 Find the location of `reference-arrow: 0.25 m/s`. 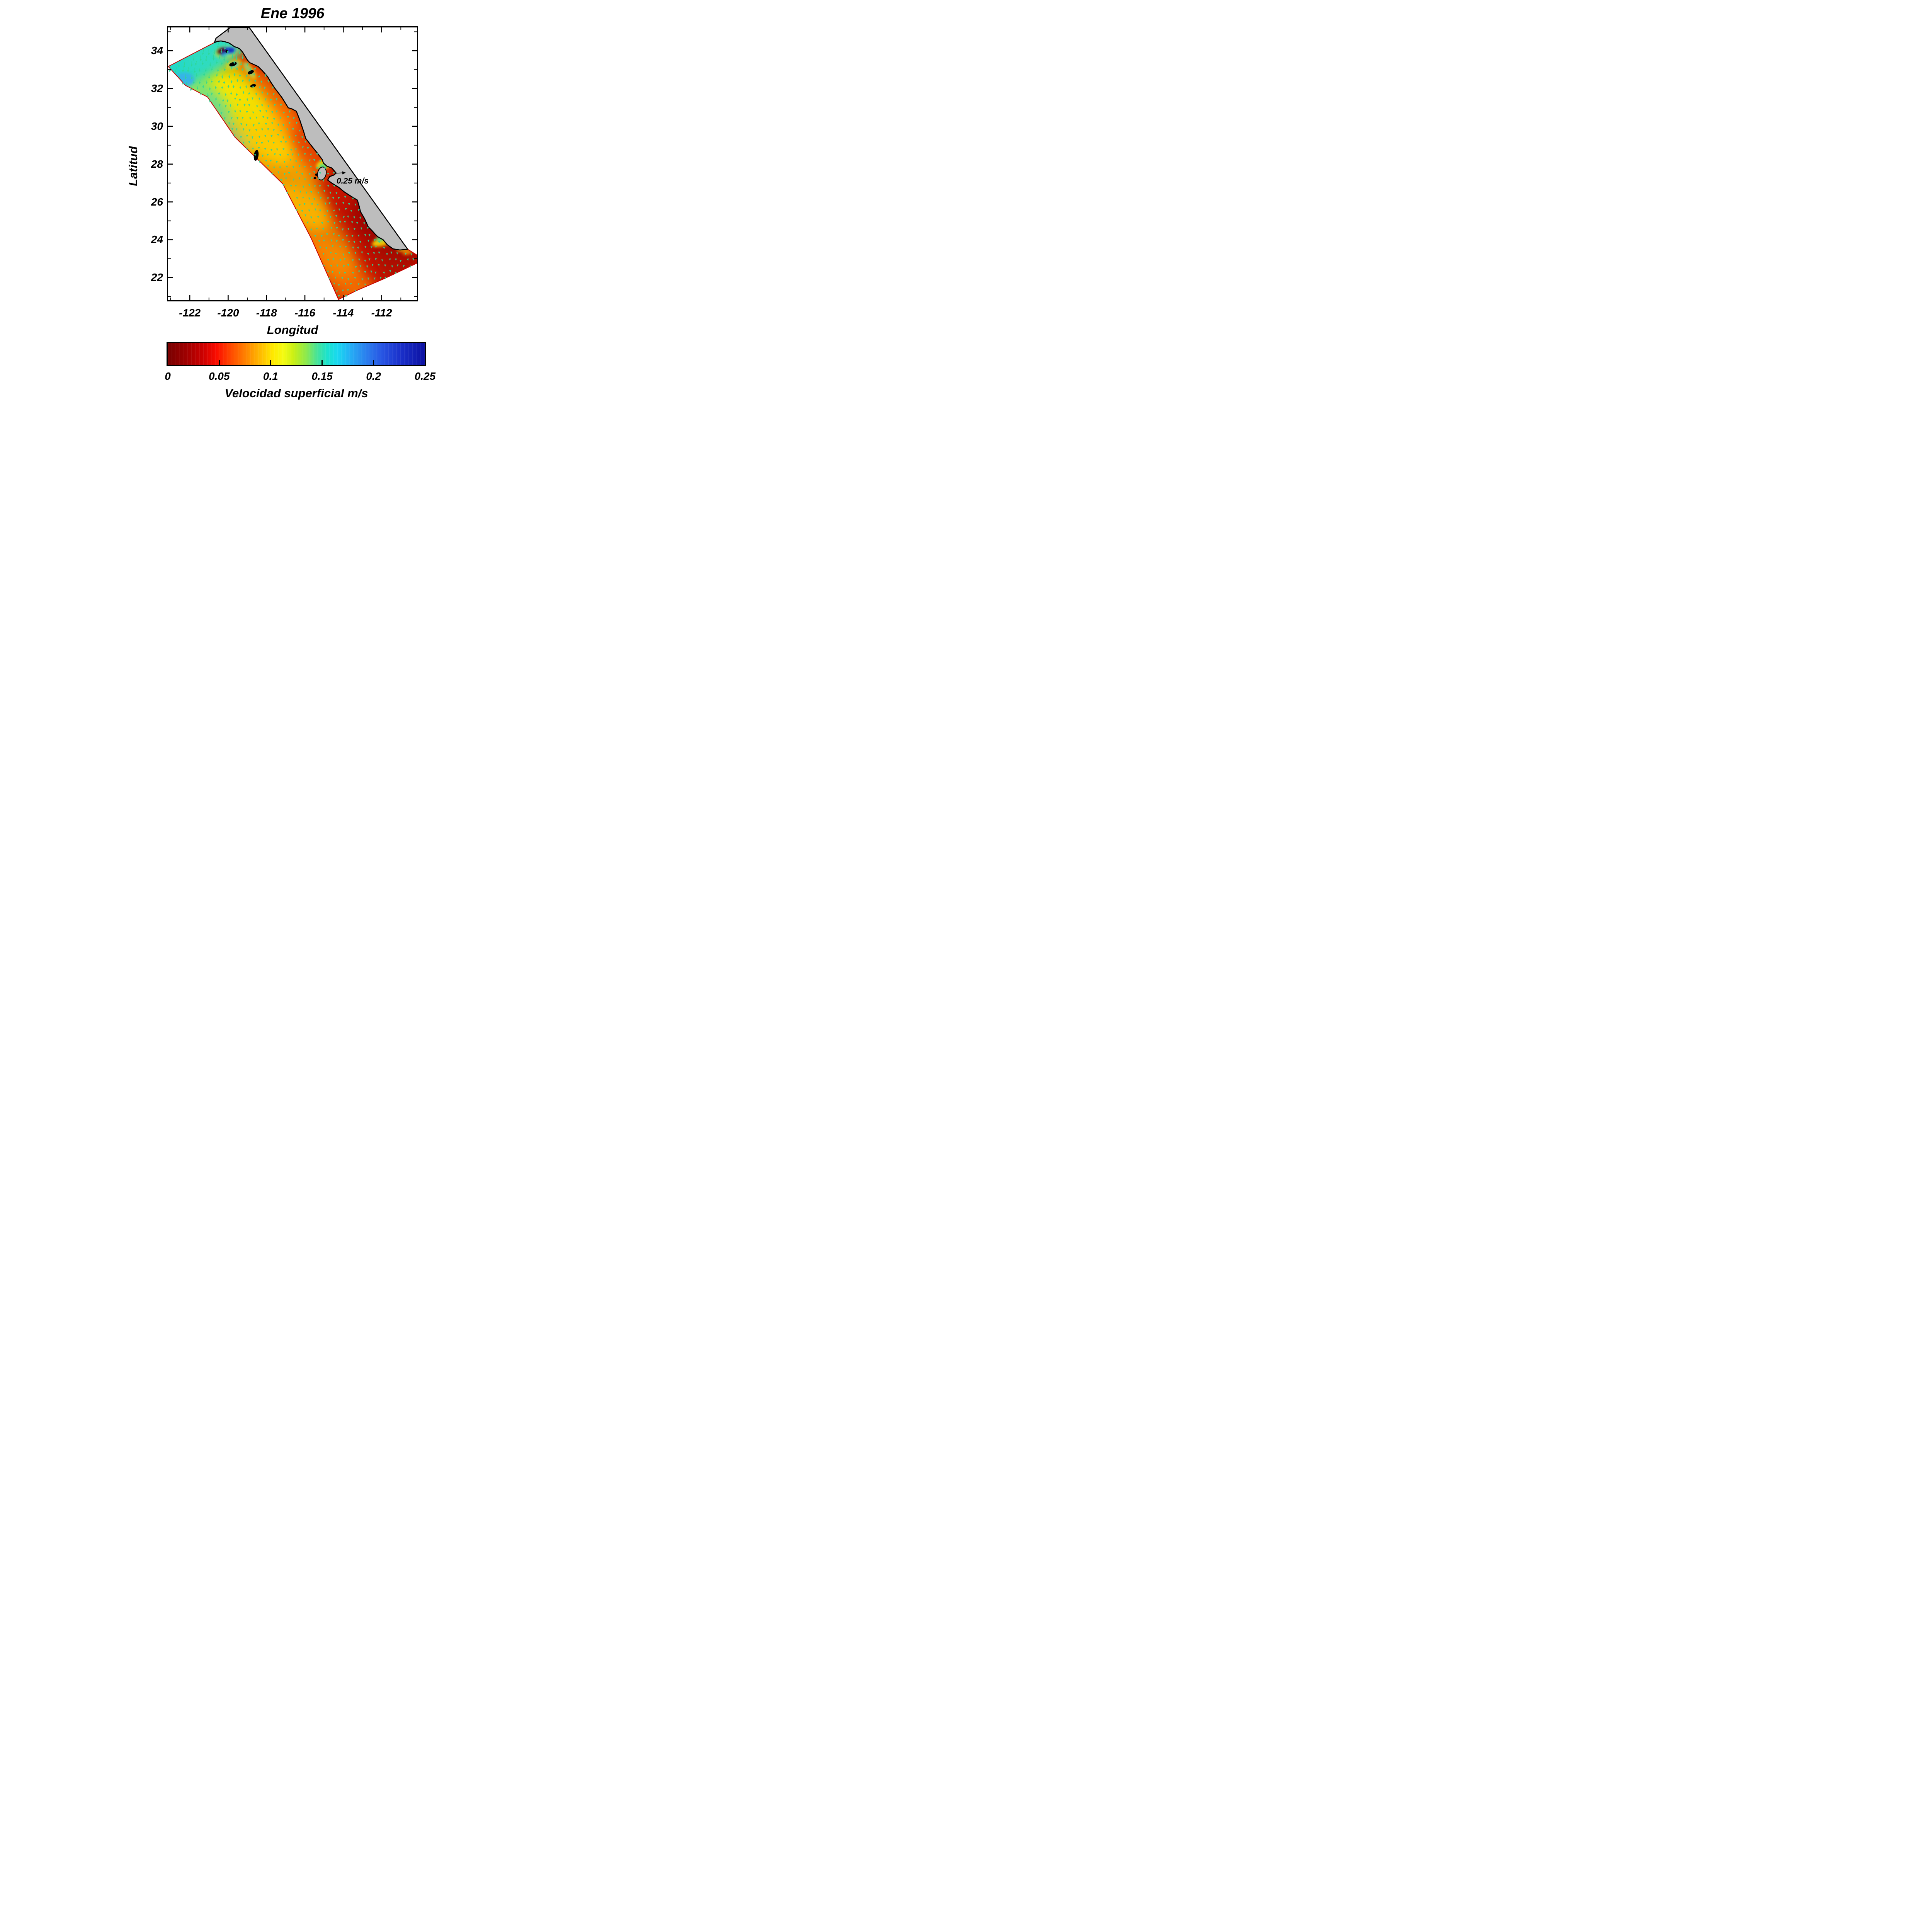

reference-arrow: 0.25 m/s is located at coordinates (353, 178).